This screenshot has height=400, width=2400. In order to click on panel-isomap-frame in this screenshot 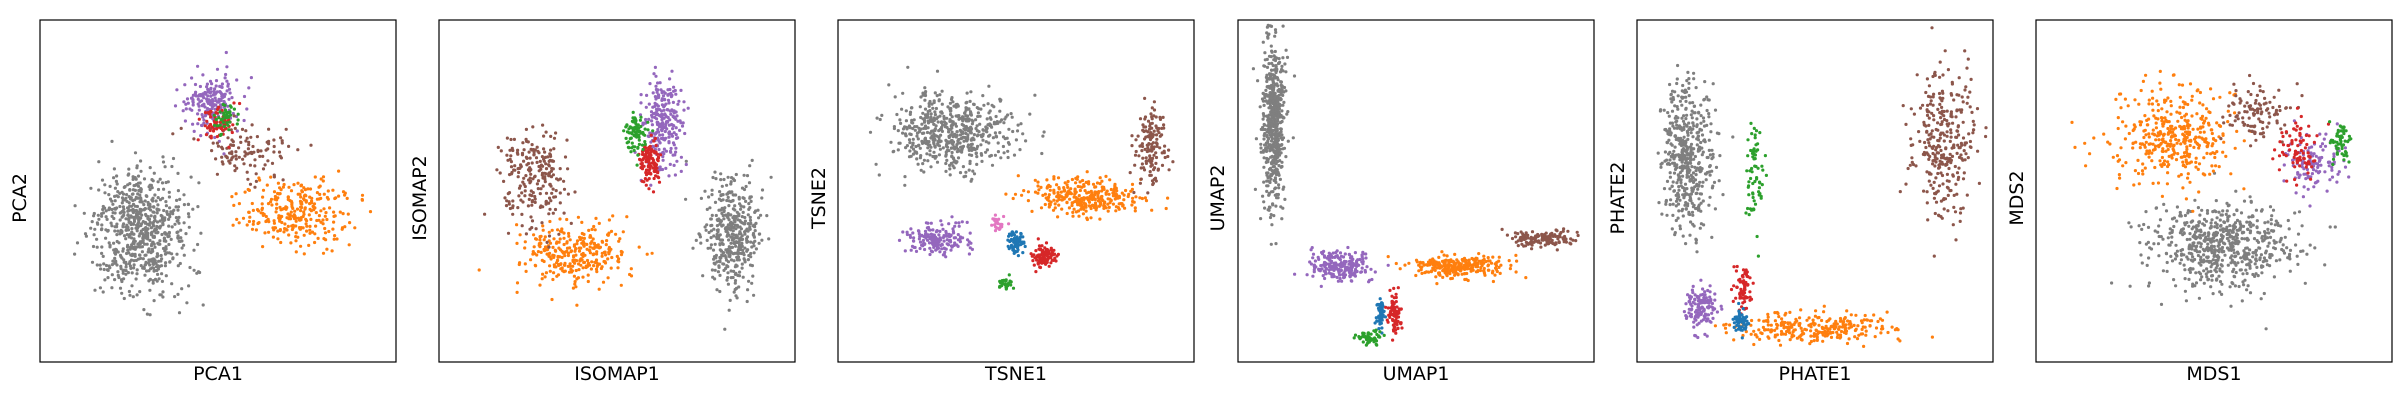, I will do `click(617, 191)`.